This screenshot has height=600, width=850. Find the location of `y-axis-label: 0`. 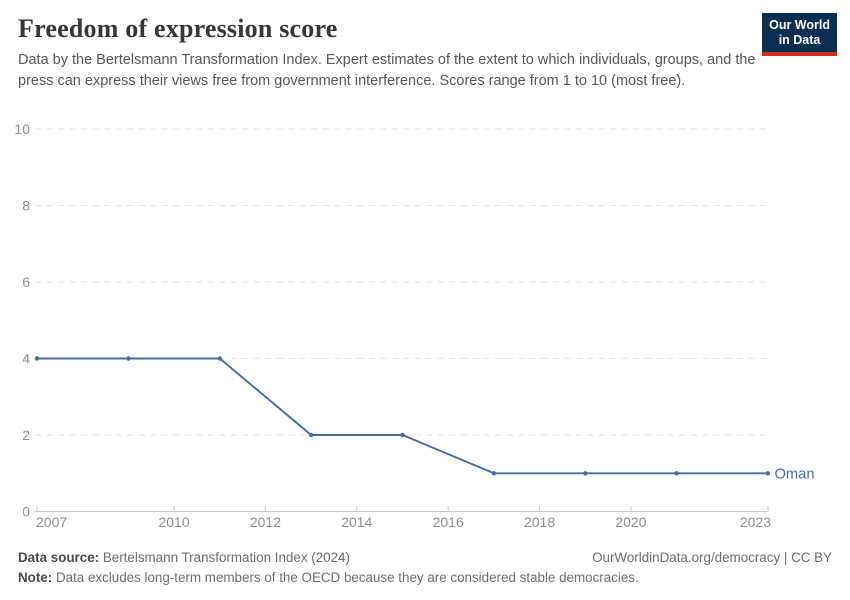

y-axis-label: 0 is located at coordinates (26, 511).